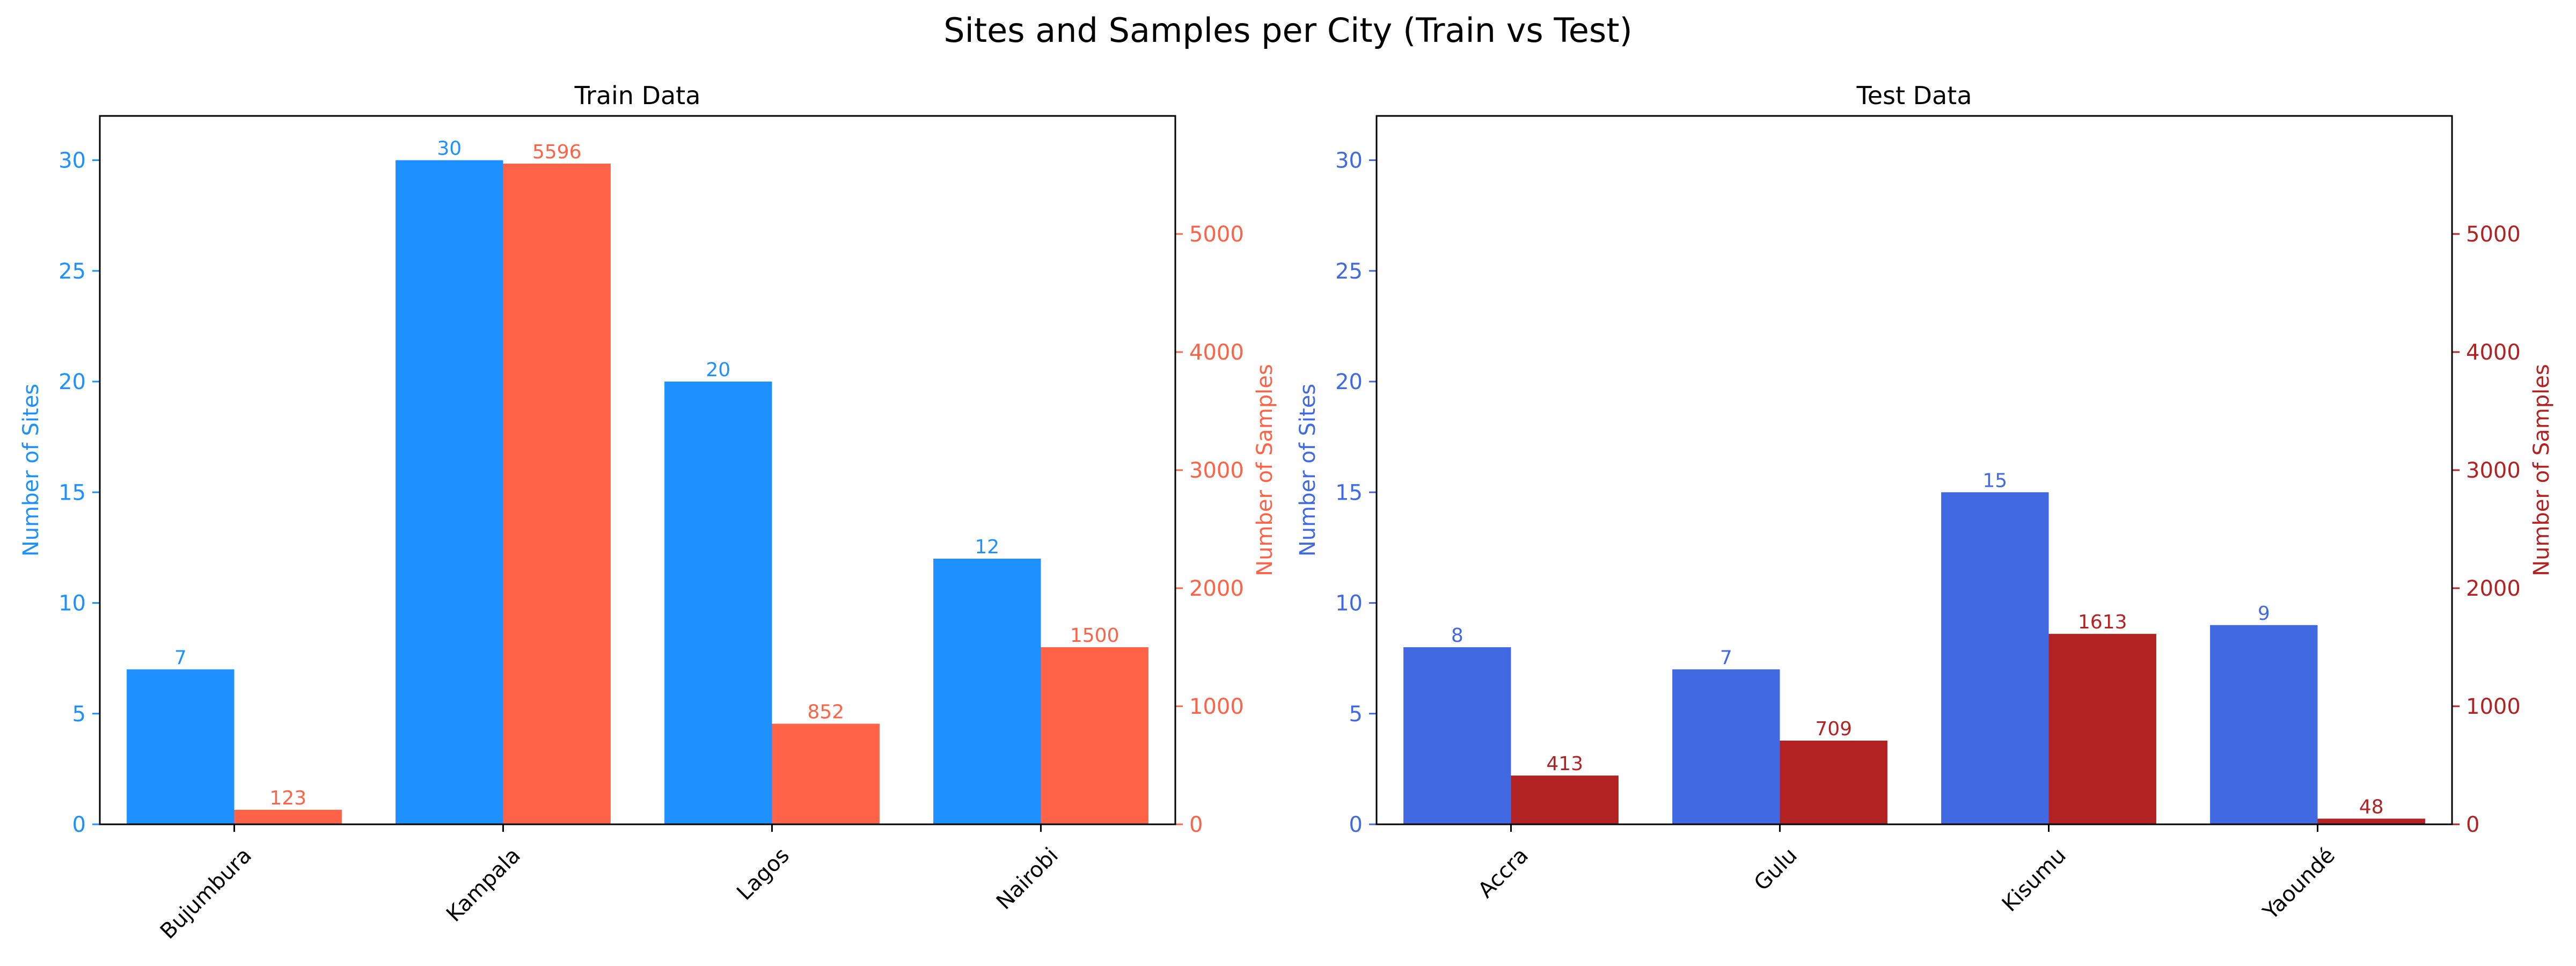 The height and width of the screenshot is (966, 2576). Describe the element at coordinates (287, 798) in the screenshot. I see `train-samples-value-label: 123` at that location.